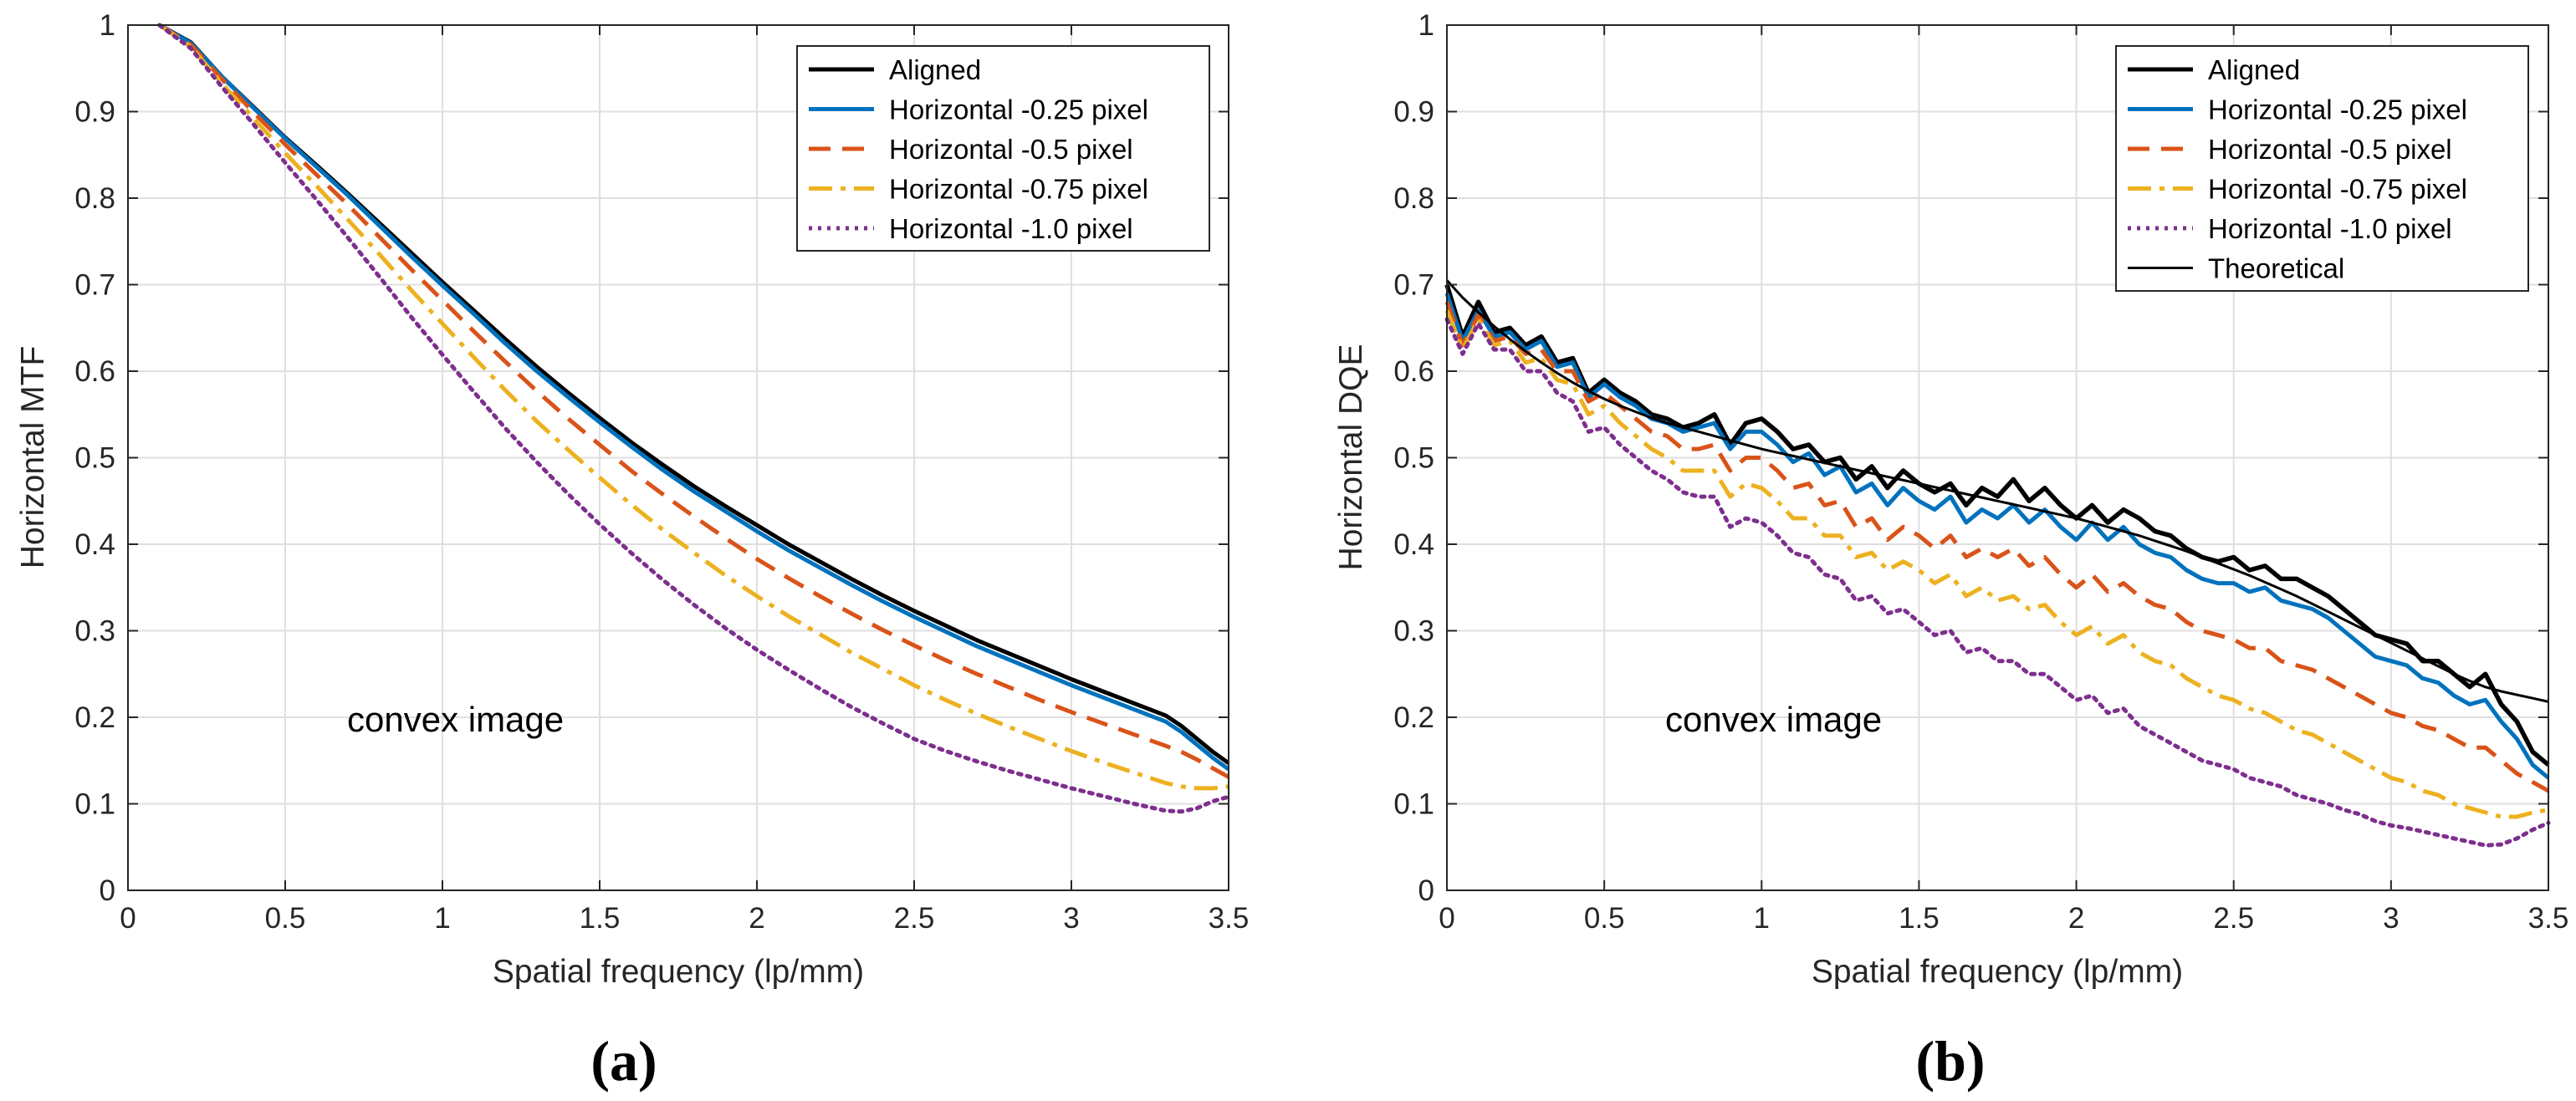  I want to click on panel-b-x-tick-label: 1, so click(1762, 919).